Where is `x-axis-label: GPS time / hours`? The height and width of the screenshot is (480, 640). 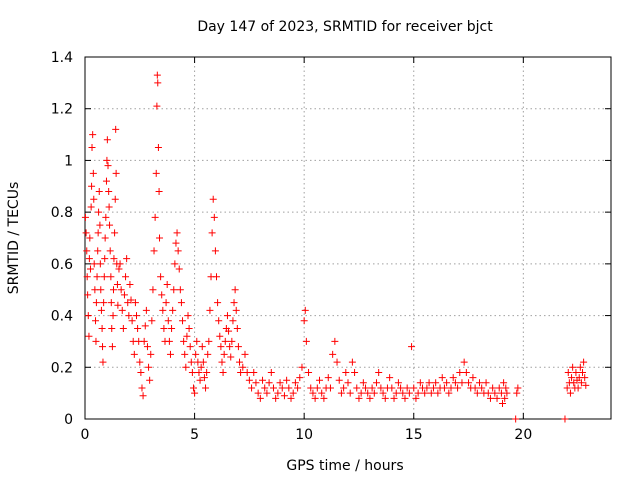 x-axis-label: GPS time / hours is located at coordinates (344, 466).